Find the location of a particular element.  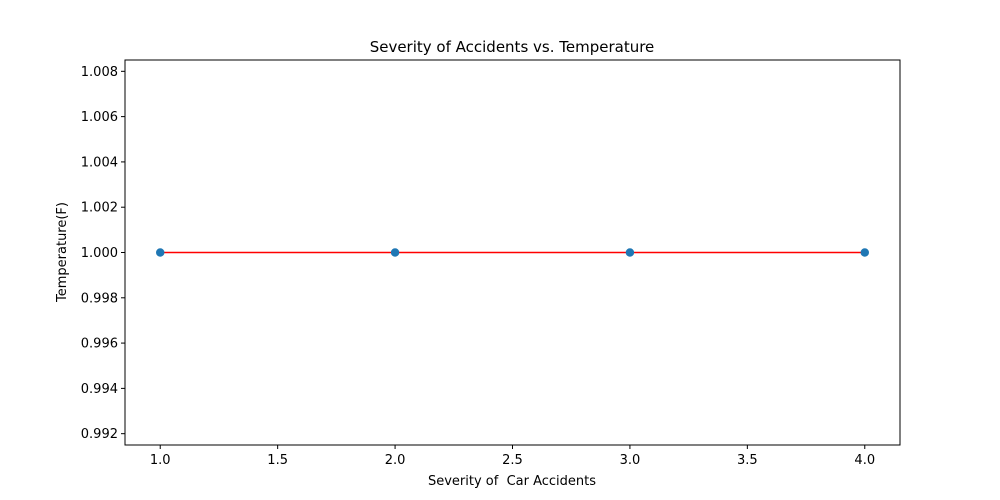

x-axis-title: Severity of Car Accidents is located at coordinates (512, 481).